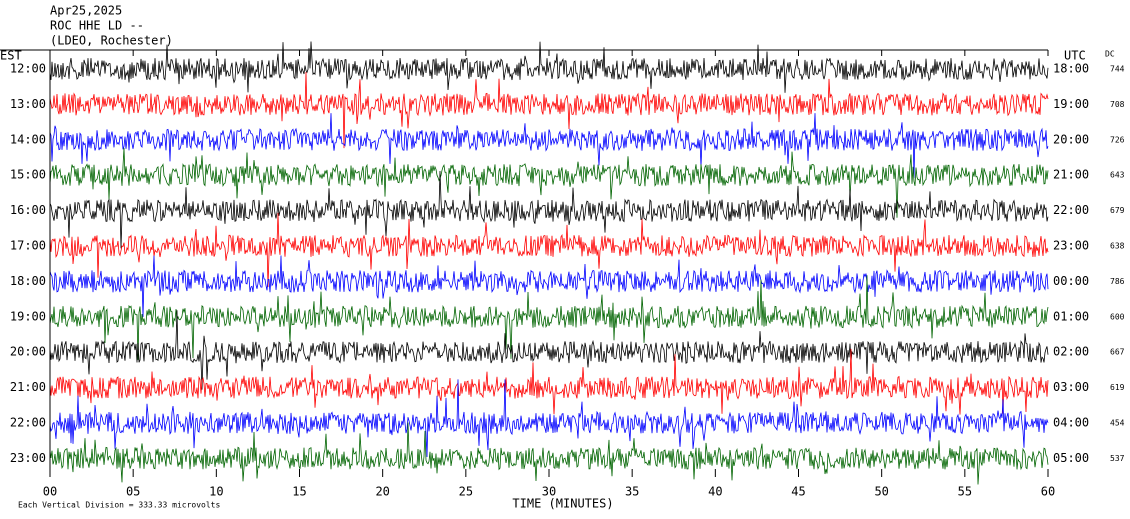 Image resolution: width=1130 pixels, height=519 pixels. Describe the element at coordinates (1117, 458) in the screenshot. I see `dc-value: 537` at that location.